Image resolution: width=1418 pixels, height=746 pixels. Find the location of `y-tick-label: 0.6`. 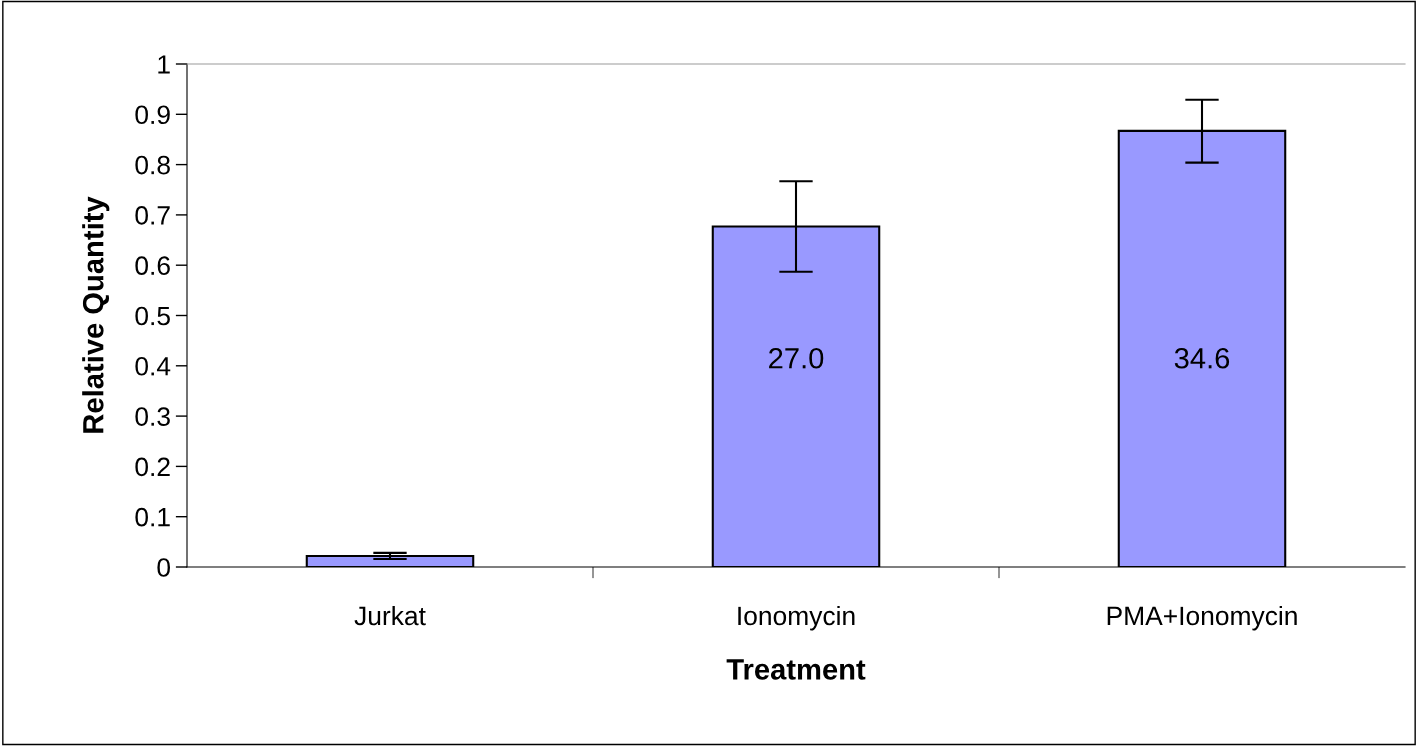

y-tick-label: 0.6 is located at coordinates (152, 266).